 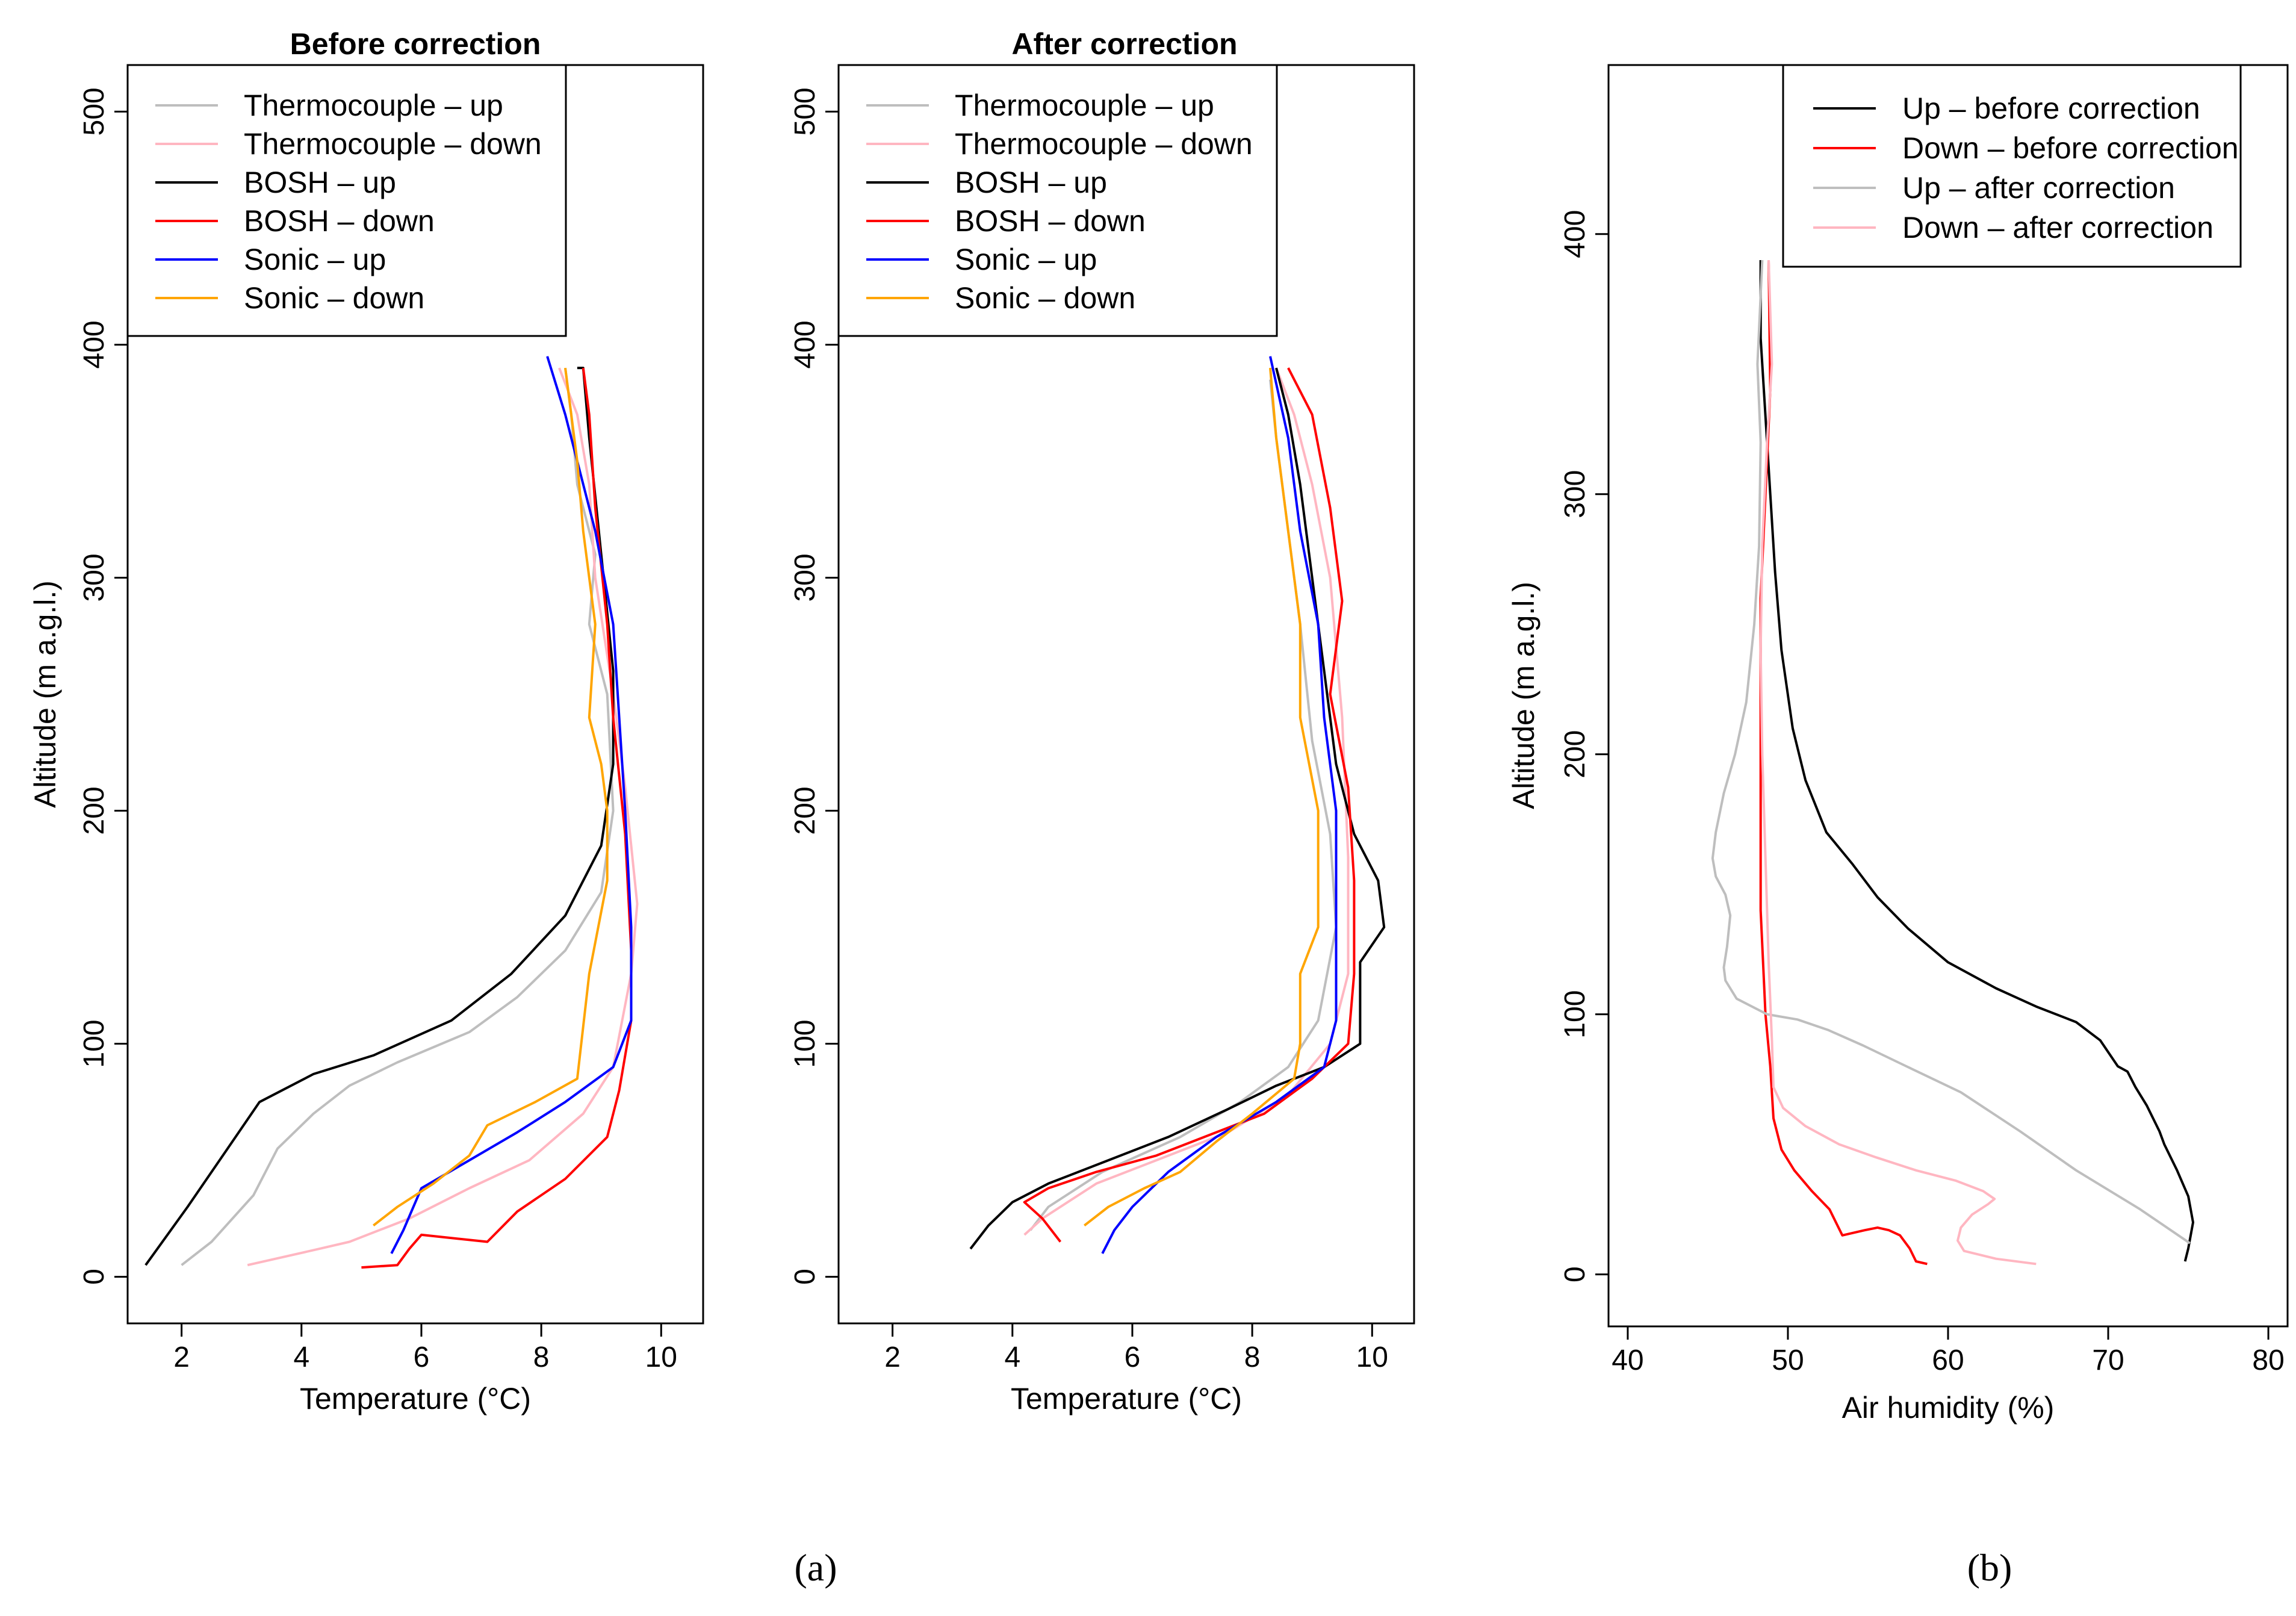 What do you see at coordinates (2058, 227) in the screenshot?
I see `legend-entry: Down – after correction` at bounding box center [2058, 227].